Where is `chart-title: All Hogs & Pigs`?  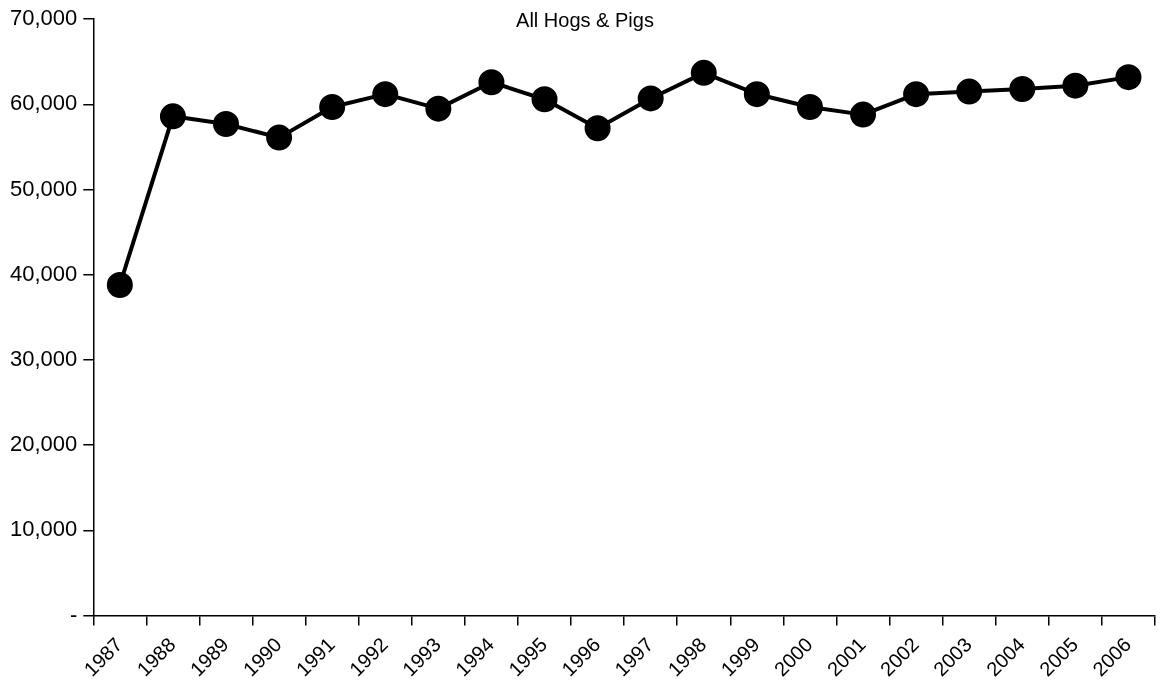
chart-title: All Hogs & Pigs is located at coordinates (585, 19).